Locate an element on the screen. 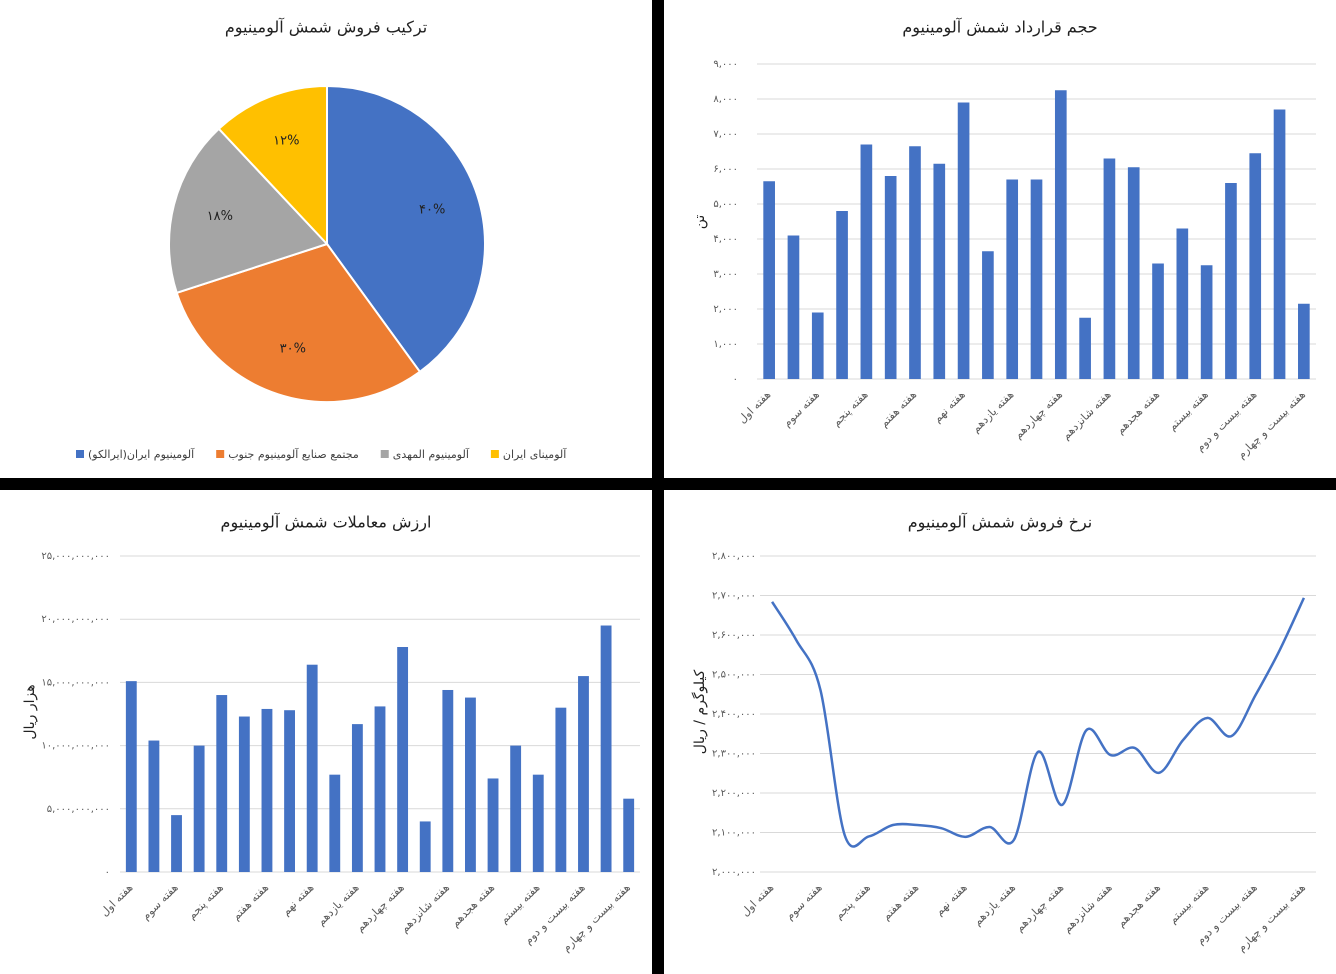 The image size is (1336, 974). y-tick-label: ۲,۳۰۰,۰۰۰ is located at coordinates (734, 754).